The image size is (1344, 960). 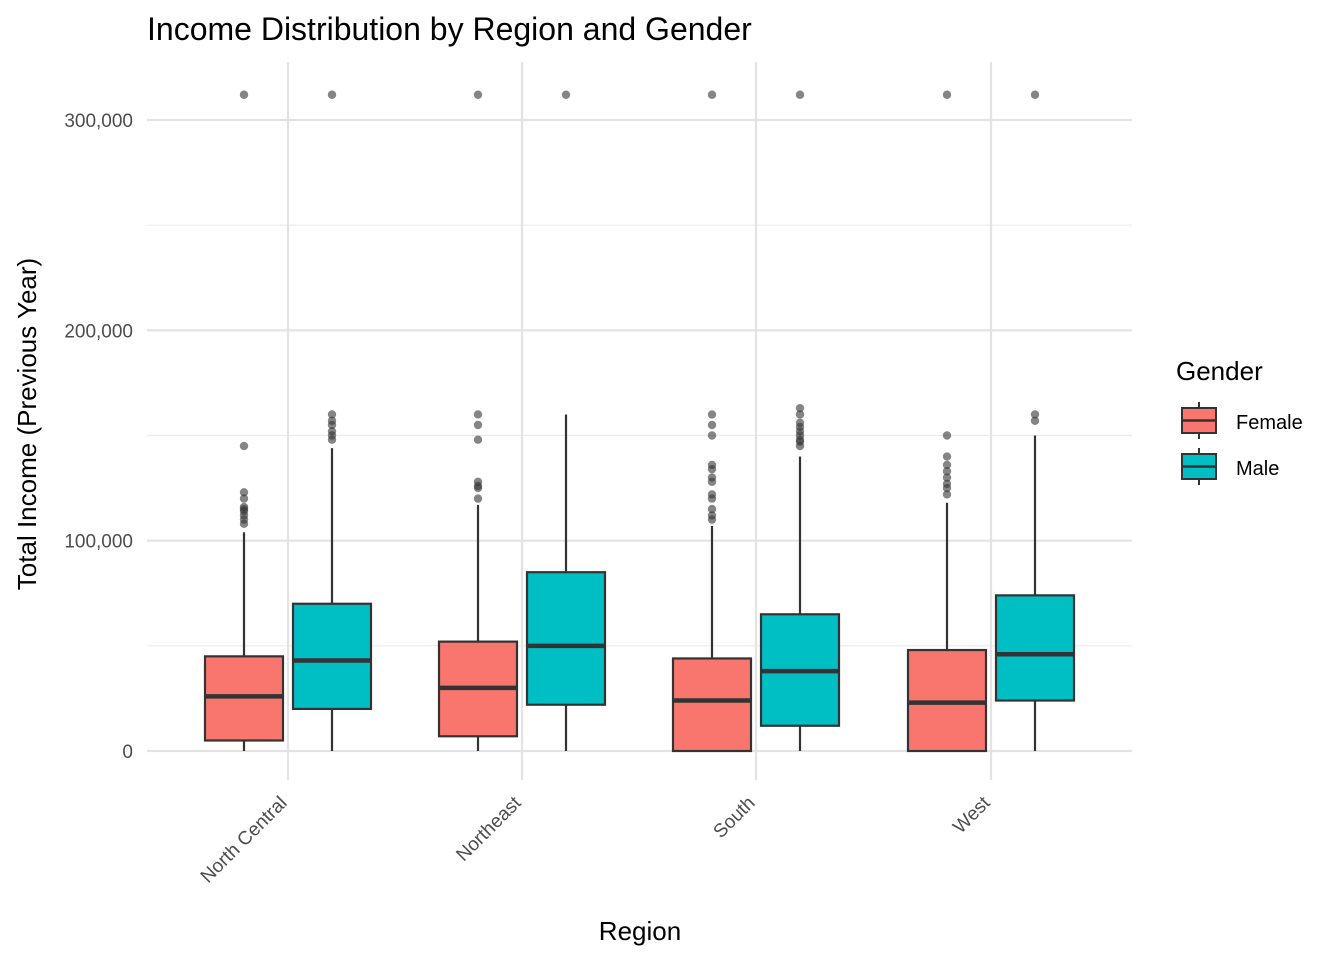 I want to click on chart-title: Income Distribution by Region and Gender, so click(x=449, y=29).